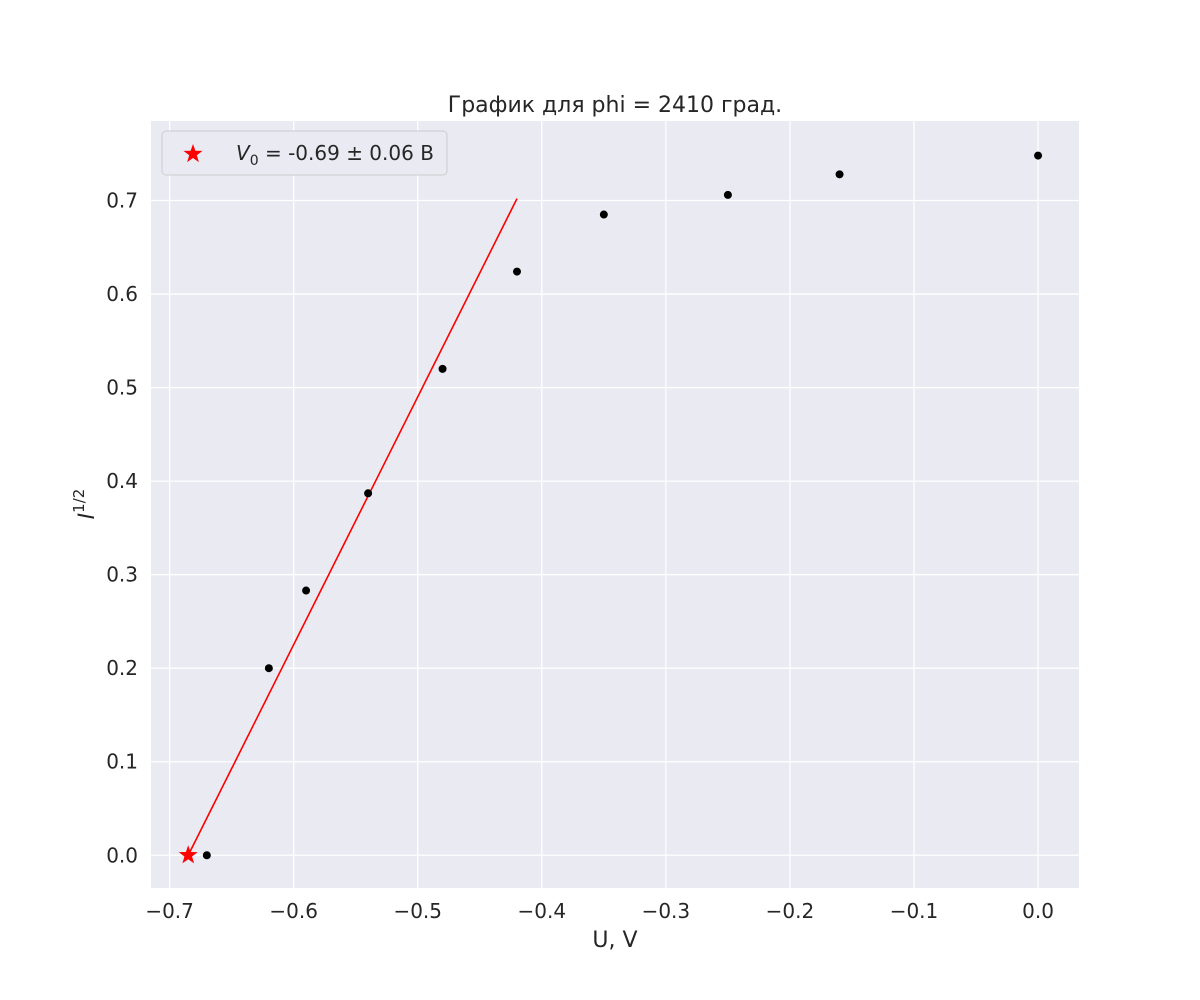 Image resolution: width=1200 pixels, height=1000 pixels. What do you see at coordinates (188, 854) in the screenshot?
I see `v0-star-marker` at bounding box center [188, 854].